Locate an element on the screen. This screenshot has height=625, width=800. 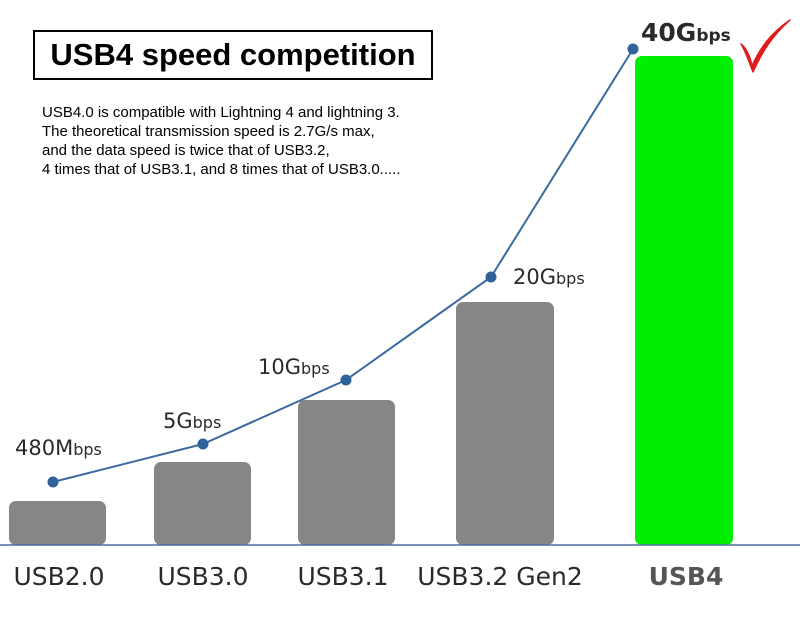
value-label: 480Mbps is located at coordinates (58, 448).